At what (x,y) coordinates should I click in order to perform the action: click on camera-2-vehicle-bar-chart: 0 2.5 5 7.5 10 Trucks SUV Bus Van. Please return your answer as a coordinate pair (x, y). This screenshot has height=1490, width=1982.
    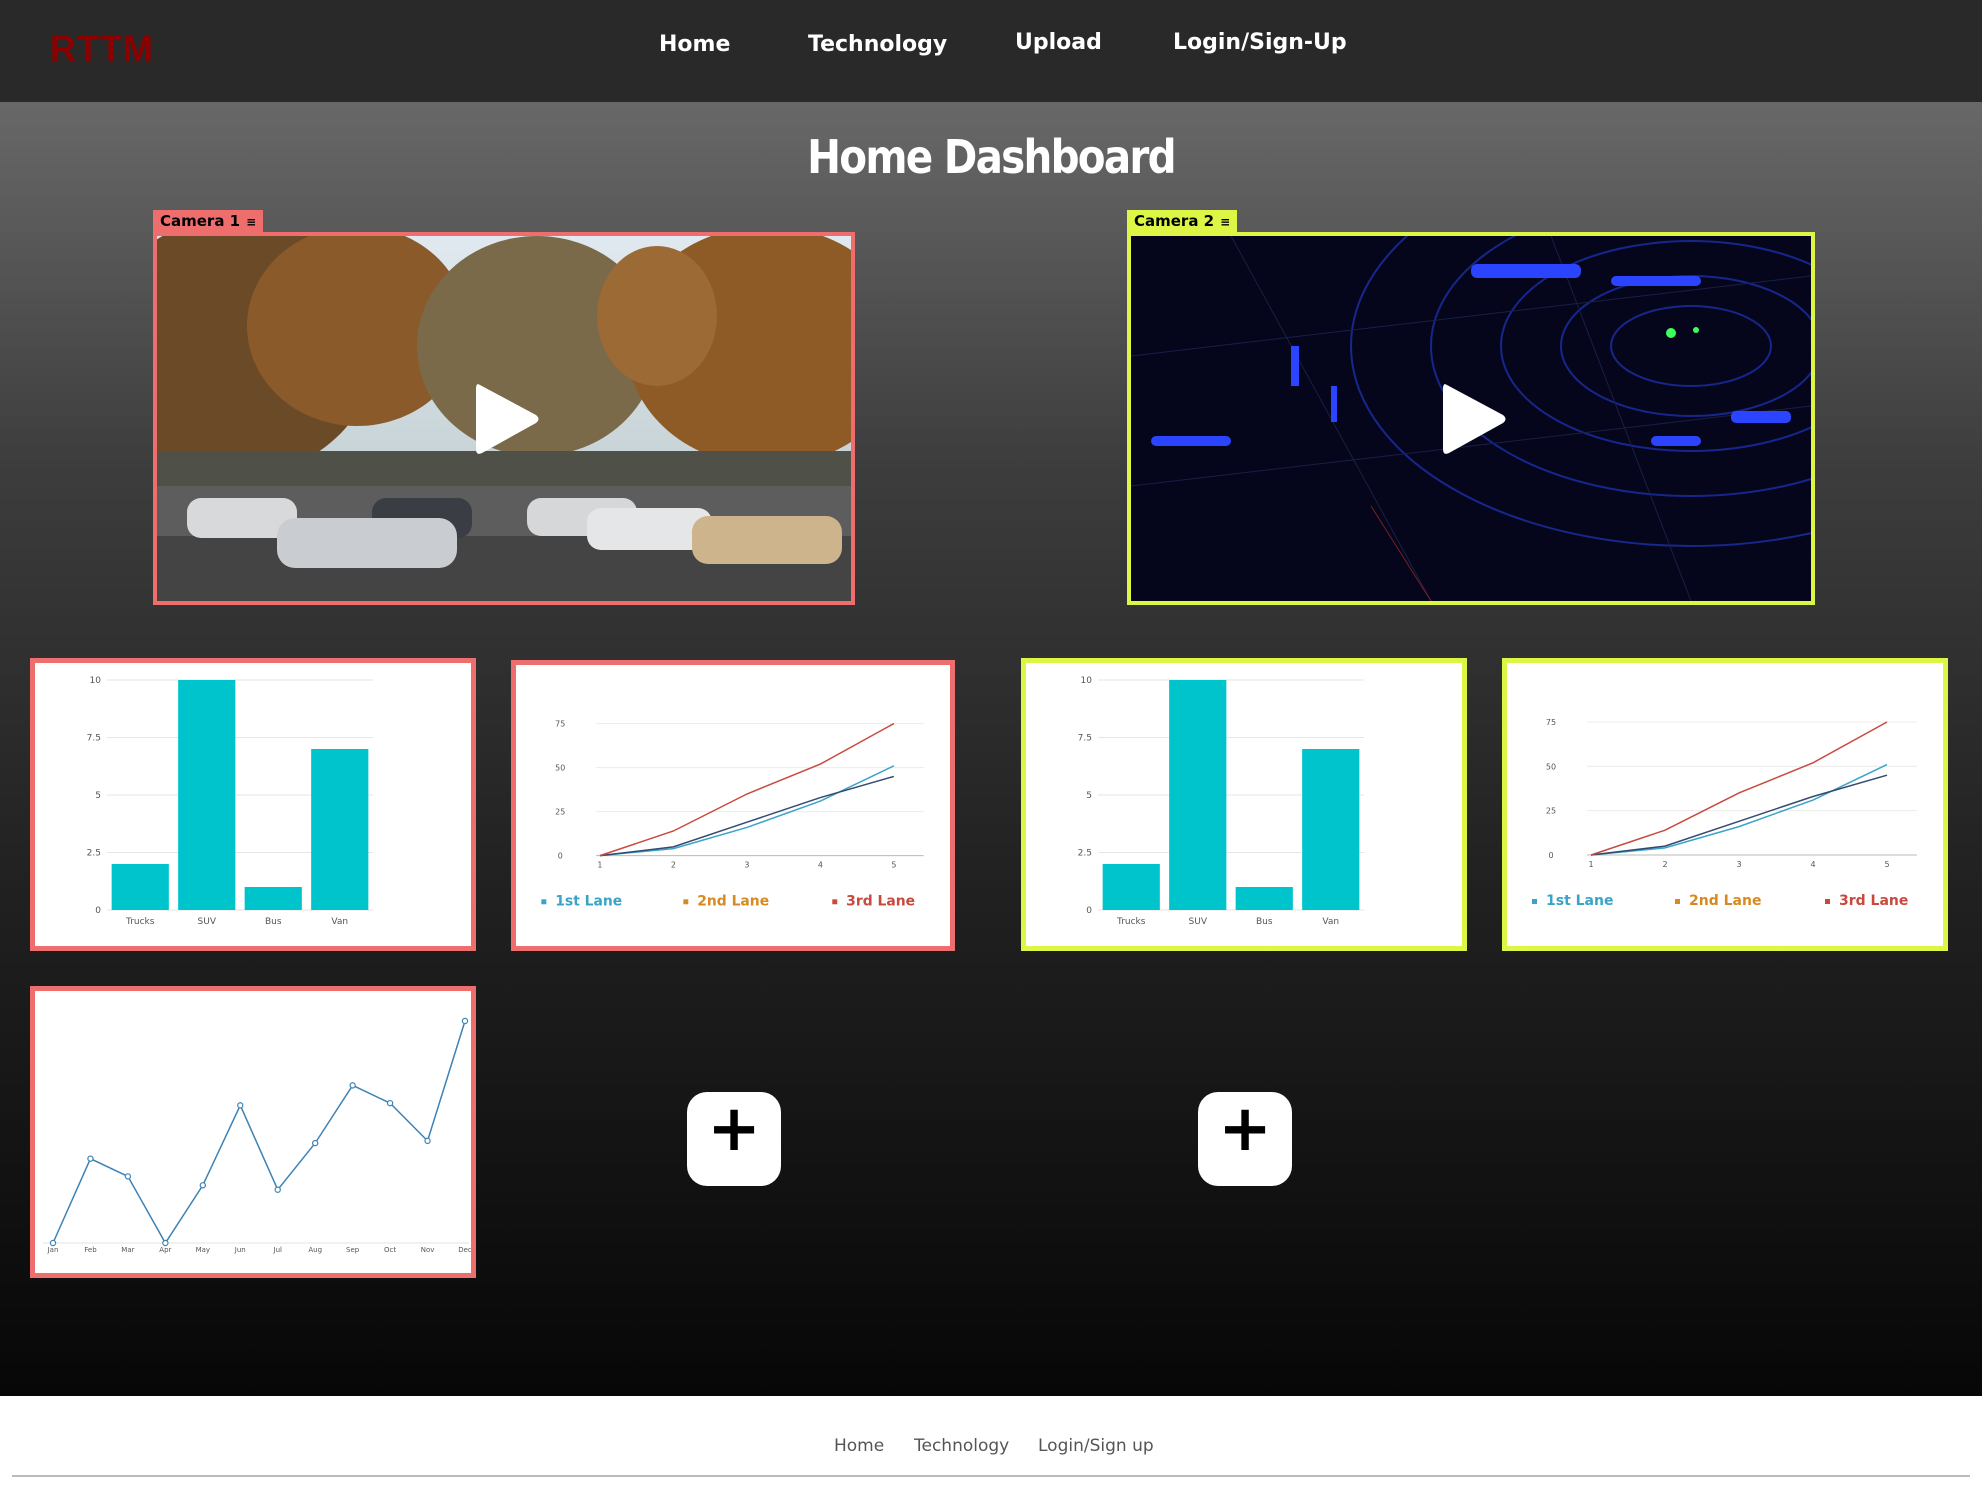
    Looking at the image, I should click on (1244, 804).